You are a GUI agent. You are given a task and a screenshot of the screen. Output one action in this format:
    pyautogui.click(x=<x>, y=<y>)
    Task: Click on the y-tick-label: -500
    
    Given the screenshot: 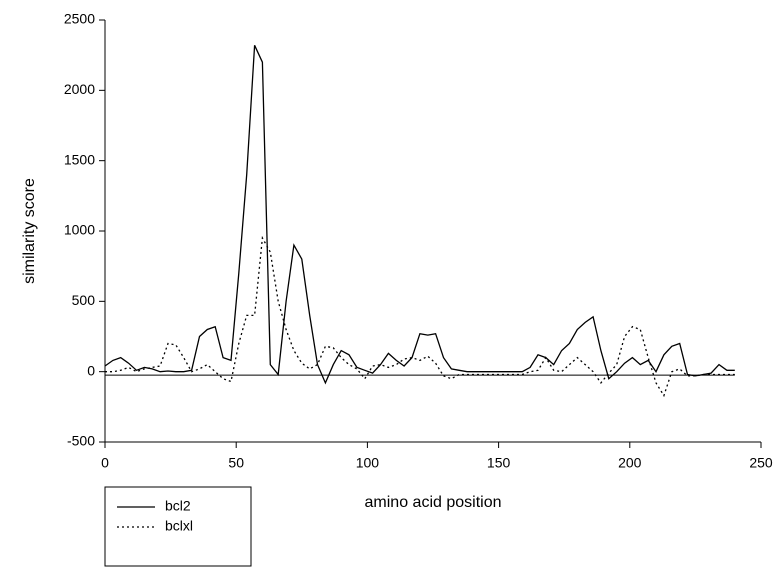 What is the action you would take?
    pyautogui.click(x=81, y=441)
    